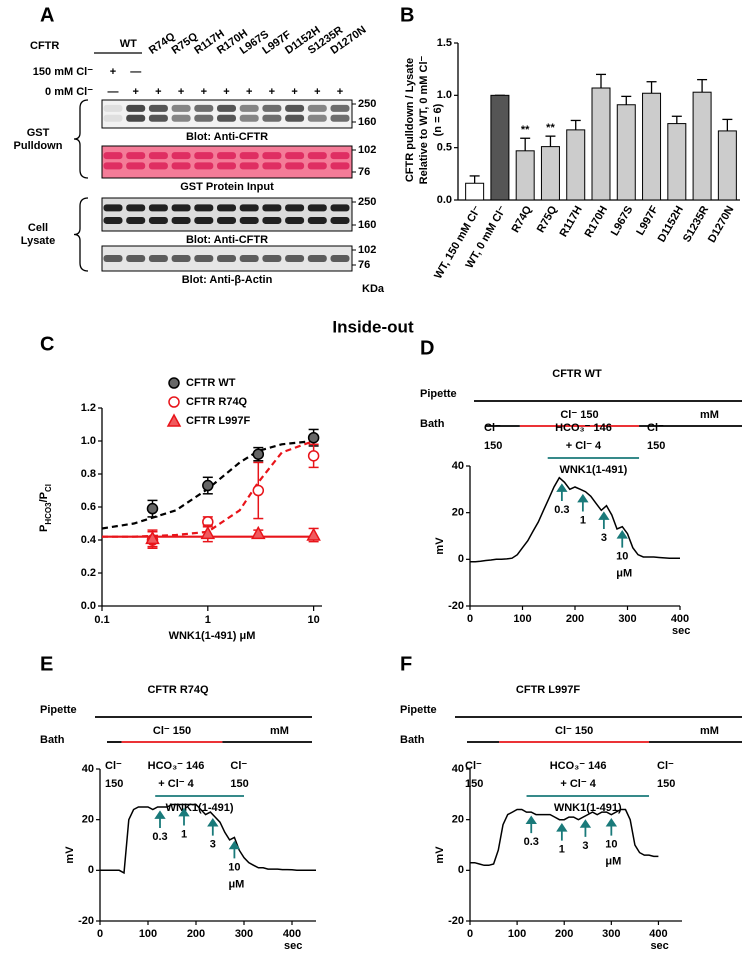 The height and width of the screenshot is (954, 747). What do you see at coordinates (208, 620) in the screenshot?
I see `x-tick-label: 1` at bounding box center [208, 620].